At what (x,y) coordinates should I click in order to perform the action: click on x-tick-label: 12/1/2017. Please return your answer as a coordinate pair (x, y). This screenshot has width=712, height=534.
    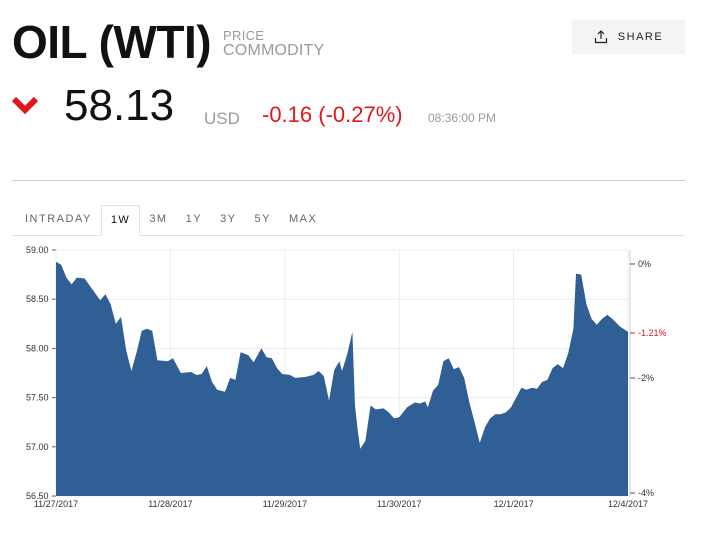
    Looking at the image, I should click on (514, 504).